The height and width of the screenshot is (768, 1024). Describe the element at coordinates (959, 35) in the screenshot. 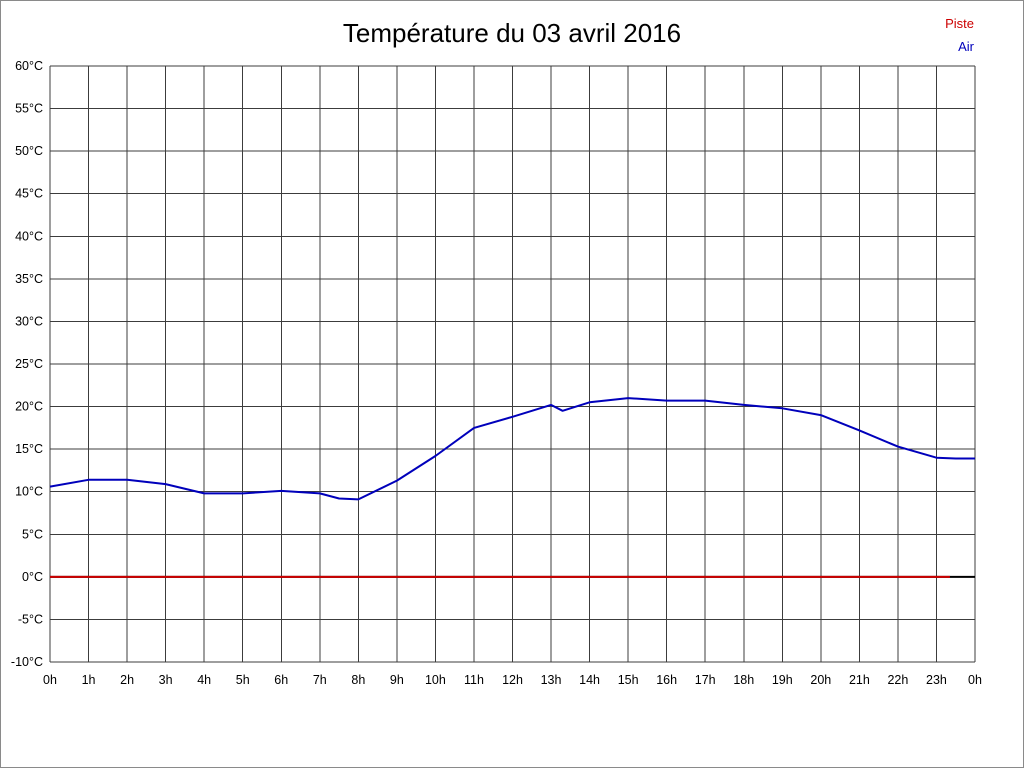

I see `legend: Piste Air` at that location.